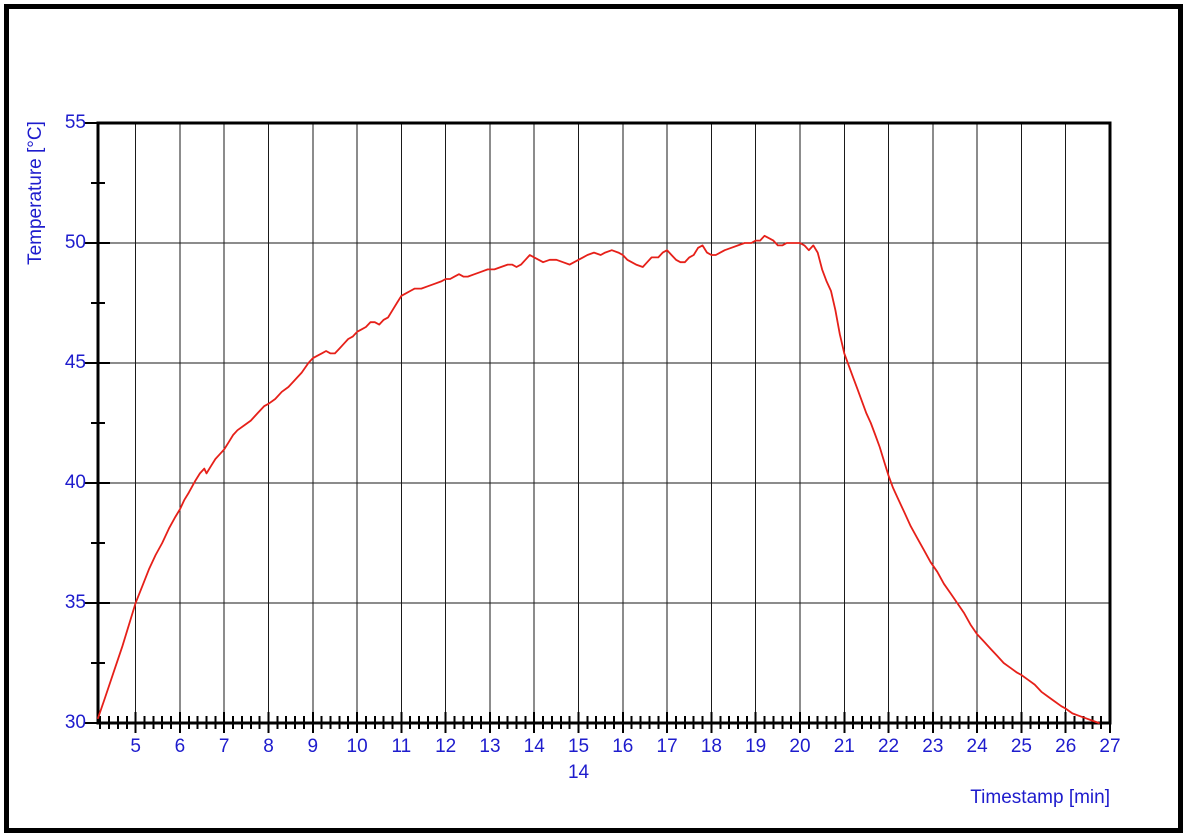 This screenshot has height=837, width=1187. What do you see at coordinates (75, 722) in the screenshot?
I see `y-tick-label: 30` at bounding box center [75, 722].